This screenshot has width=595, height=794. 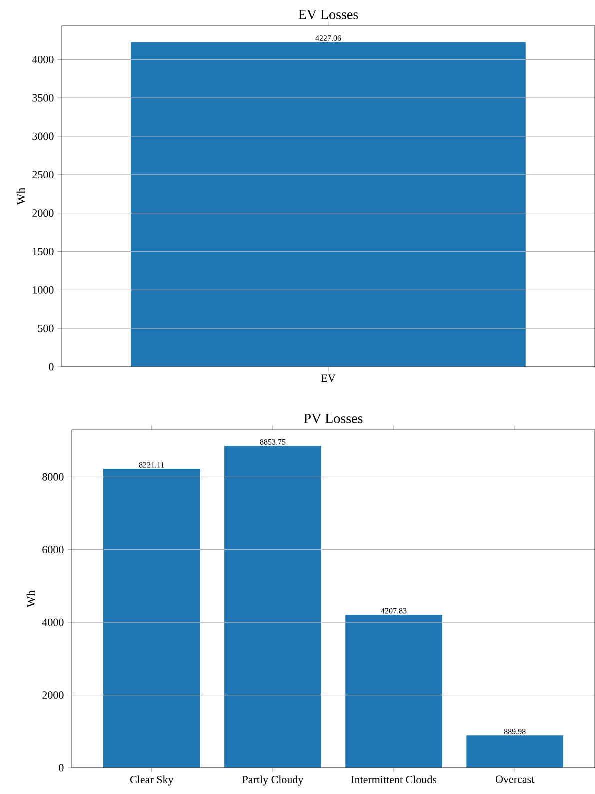 I want to click on x-tick-label: Partly Cloudy, so click(x=273, y=781).